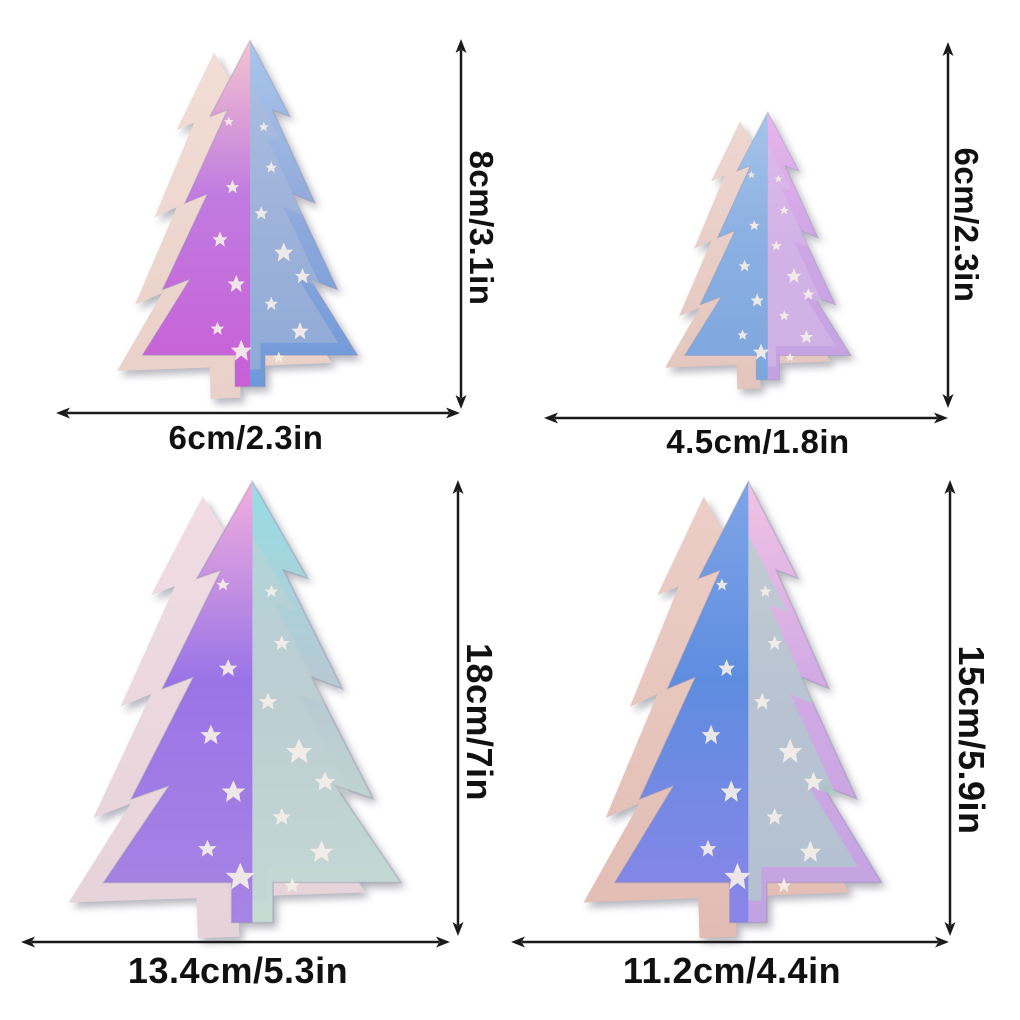 This screenshot has height=1020, width=1020. Describe the element at coordinates (754, 251) in the screenshot. I see `tree-illustration-top-right` at that location.